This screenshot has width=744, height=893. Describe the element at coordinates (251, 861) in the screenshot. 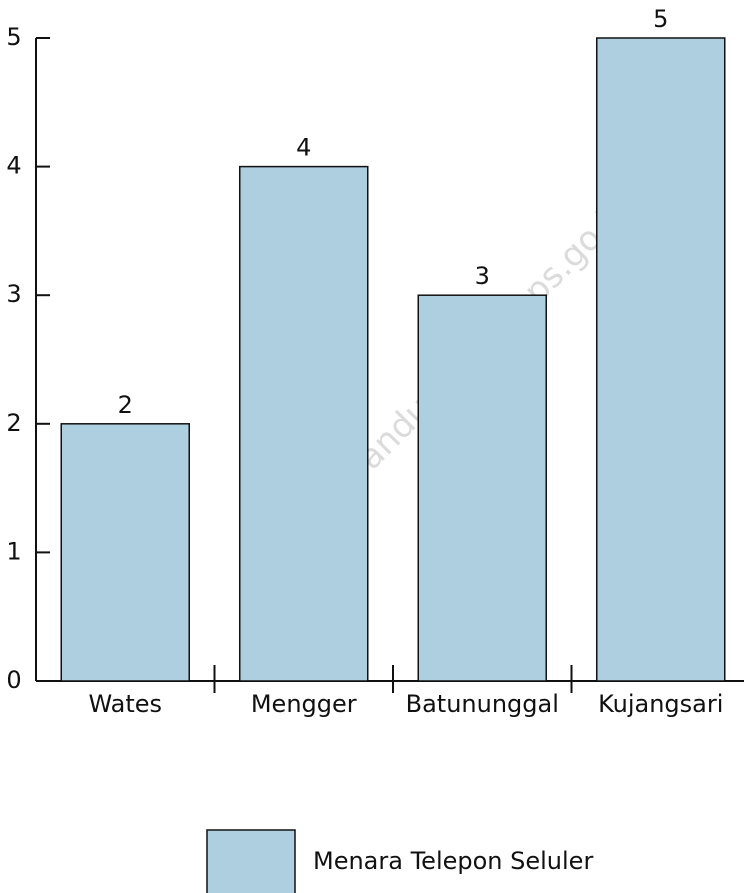

I see `legend-swatch` at that location.